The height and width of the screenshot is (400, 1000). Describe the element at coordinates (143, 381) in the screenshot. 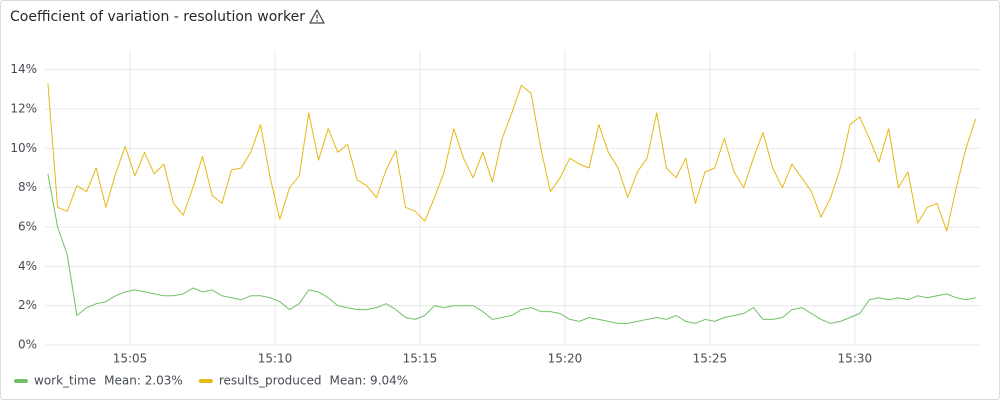

I see `legend-stat: Mean: 2.03%` at that location.